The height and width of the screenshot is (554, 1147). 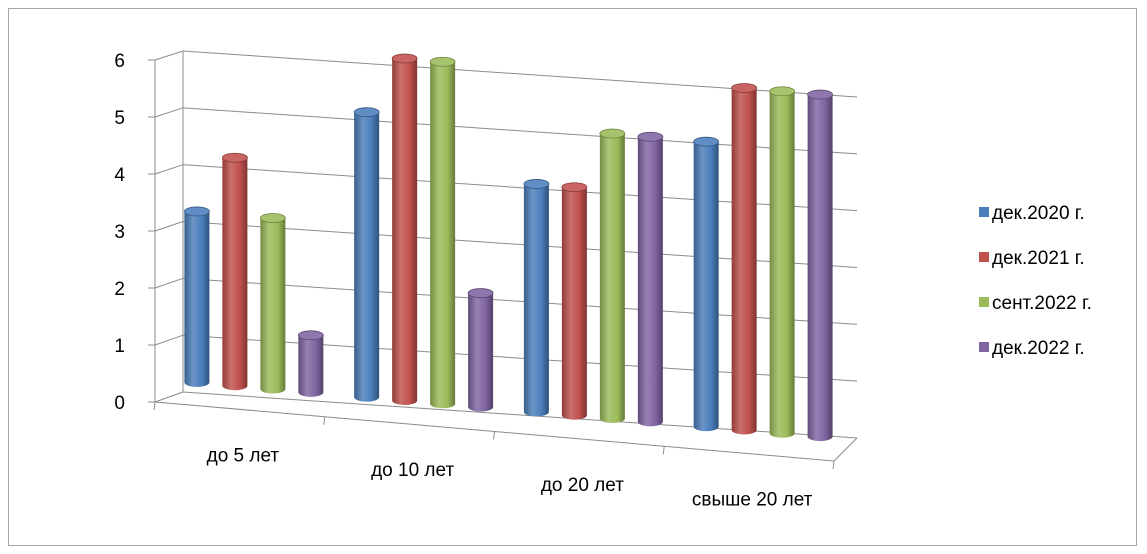 I want to click on legend-item: дек.2021 г., so click(x=1032, y=258).